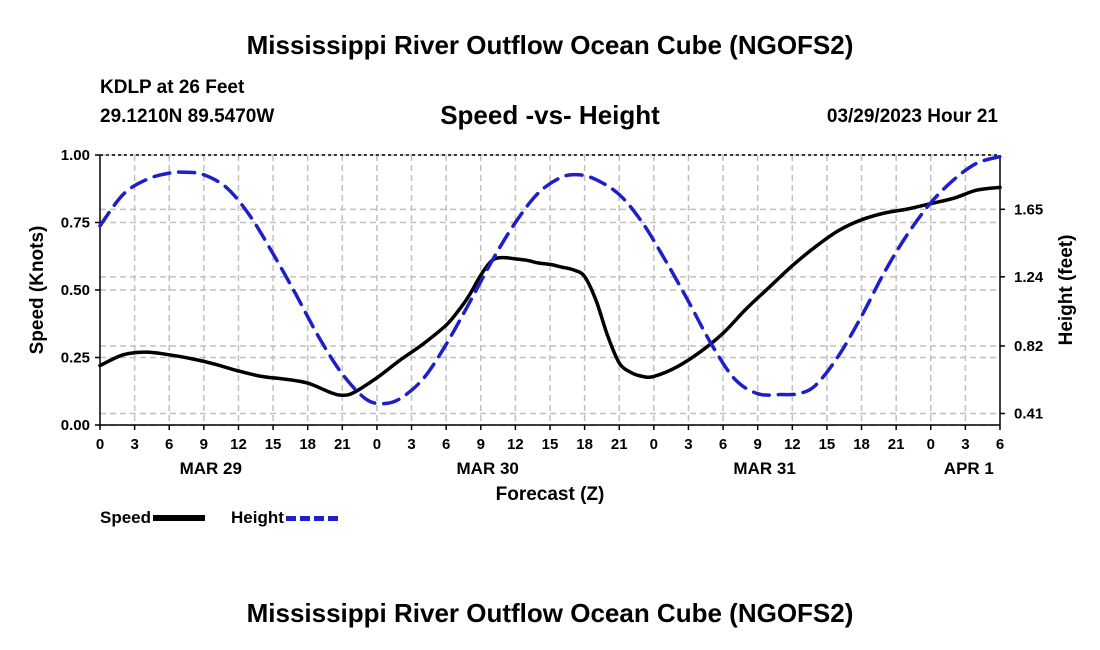 The width and height of the screenshot is (1100, 650). What do you see at coordinates (172, 87) in the screenshot?
I see `station-label: KDLP at 26 Feet` at bounding box center [172, 87].